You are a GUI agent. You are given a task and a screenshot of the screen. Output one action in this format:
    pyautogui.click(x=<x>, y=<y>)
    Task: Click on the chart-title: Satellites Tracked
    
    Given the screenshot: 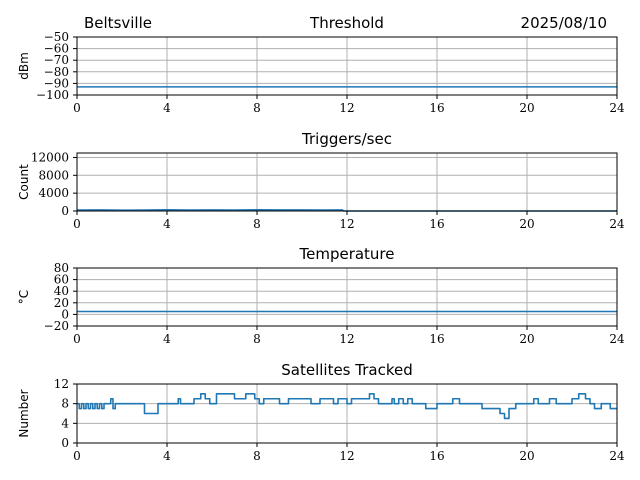 What is the action you would take?
    pyautogui.click(x=346, y=370)
    